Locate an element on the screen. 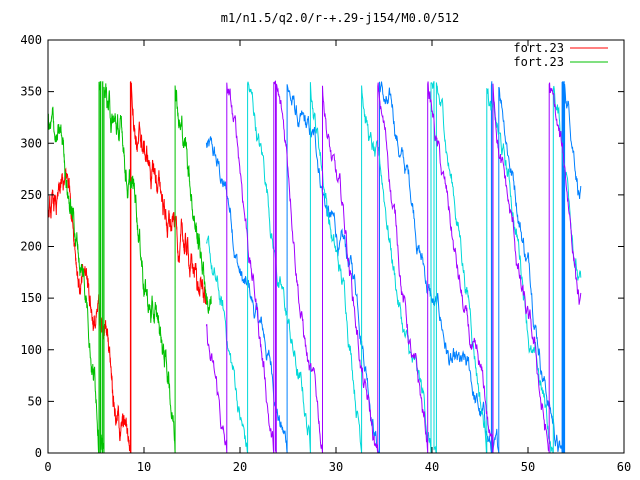 Image resolution: width=640 pixels, height=480 pixels. y-tick-label: 0 is located at coordinates (38, 453).